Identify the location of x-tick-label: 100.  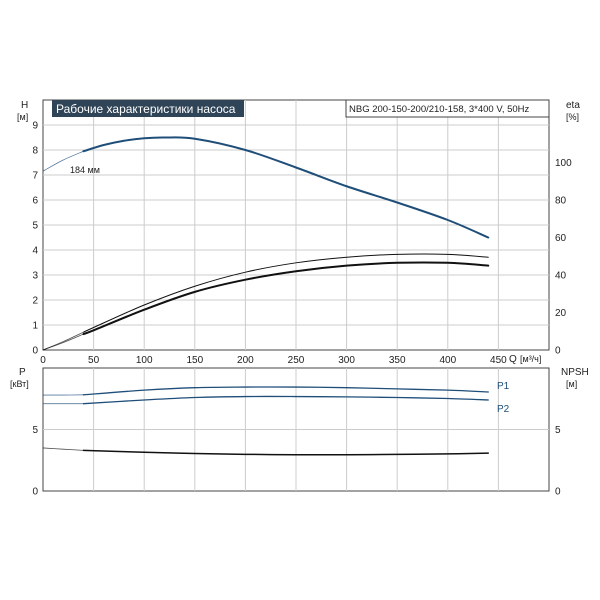
(144, 360).